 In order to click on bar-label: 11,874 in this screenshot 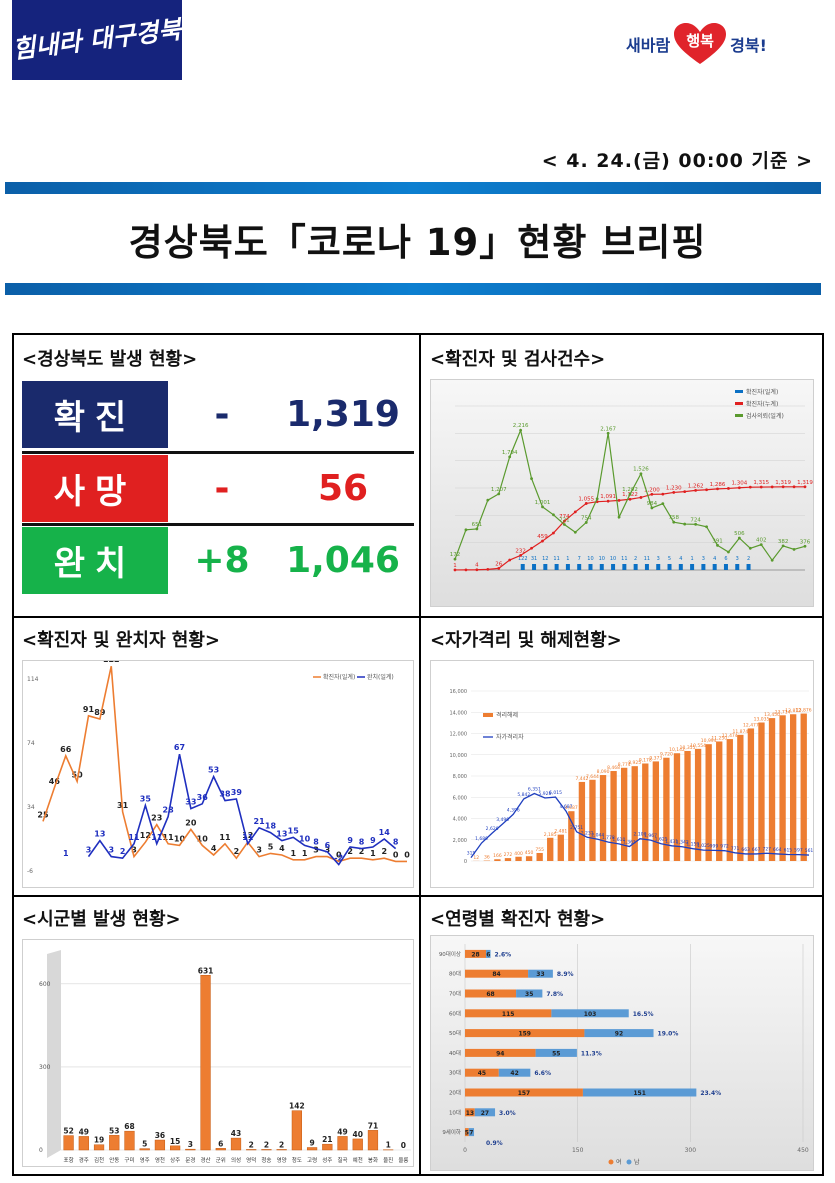, I will do `click(740, 732)`.